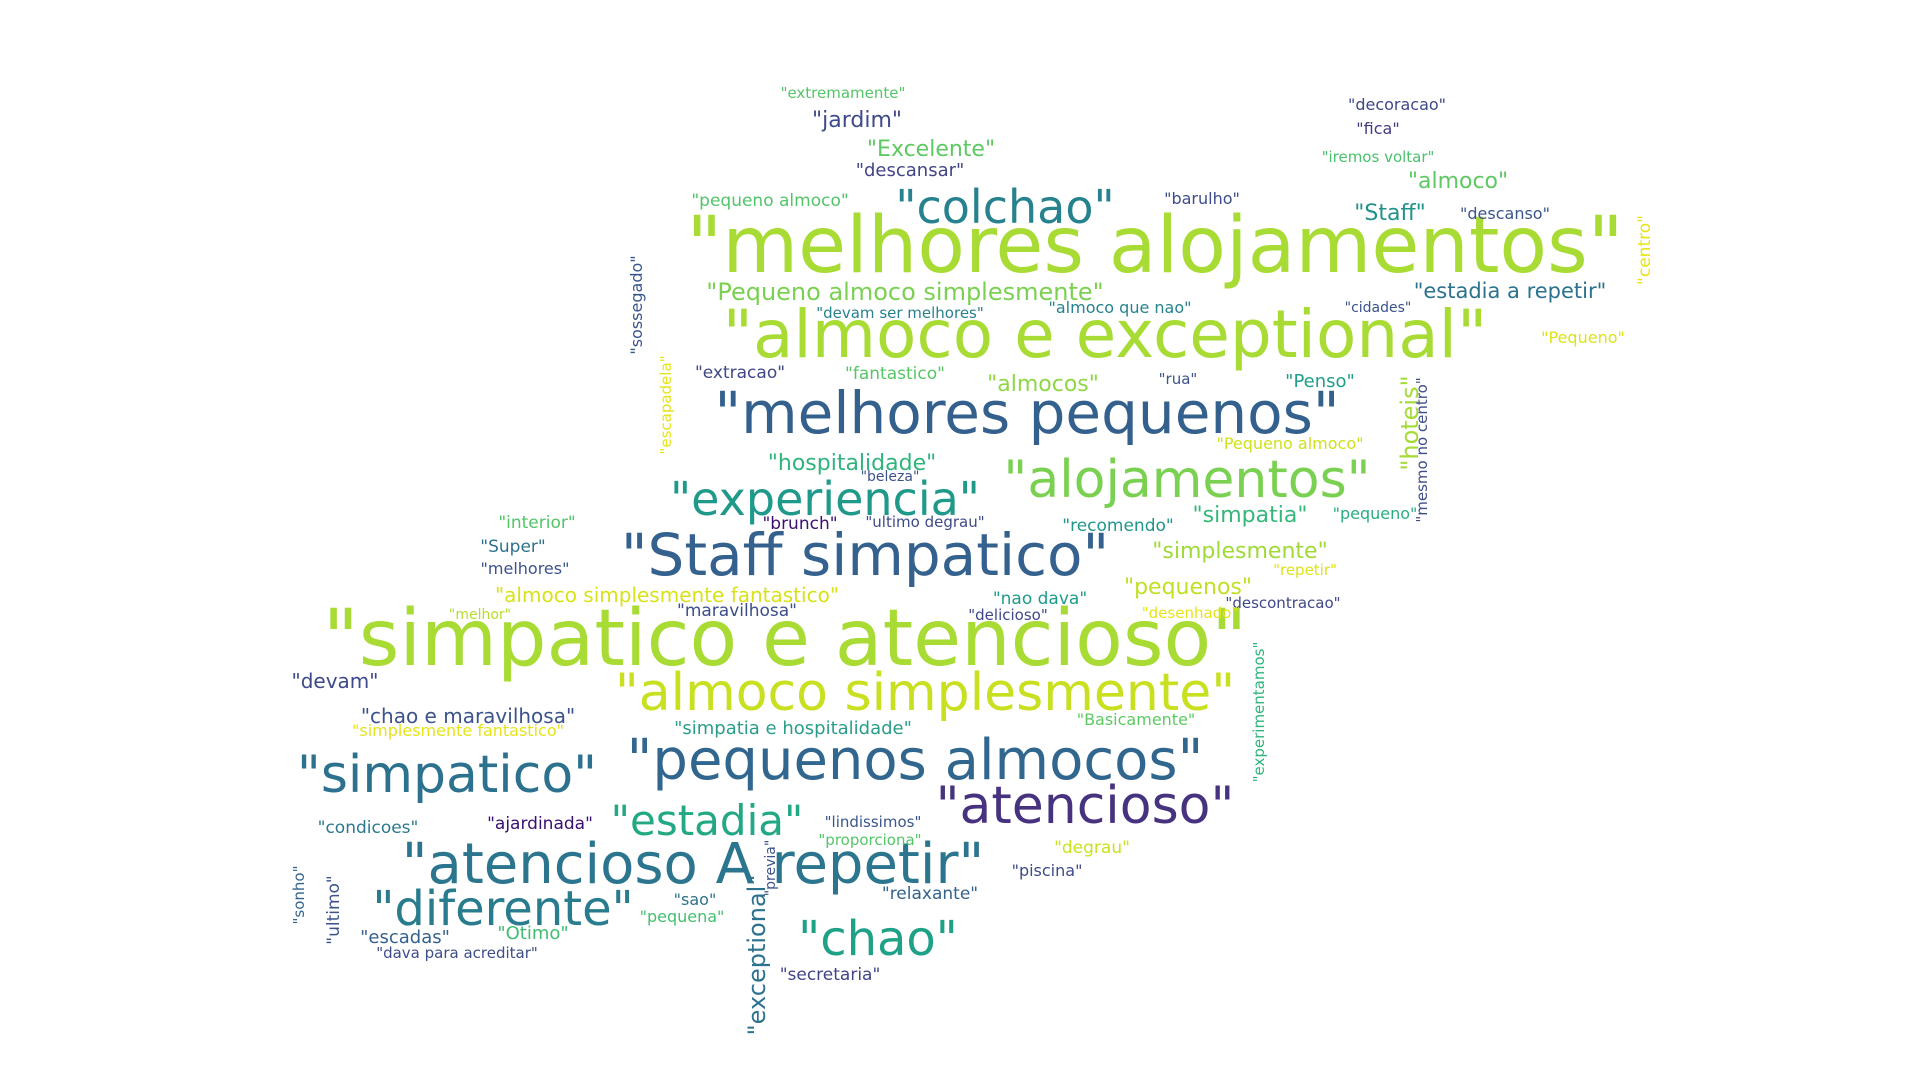 Image resolution: width=1920 pixels, height=1080 pixels. What do you see at coordinates (368, 828) in the screenshot?
I see `cloud-word: "condicoes"` at bounding box center [368, 828].